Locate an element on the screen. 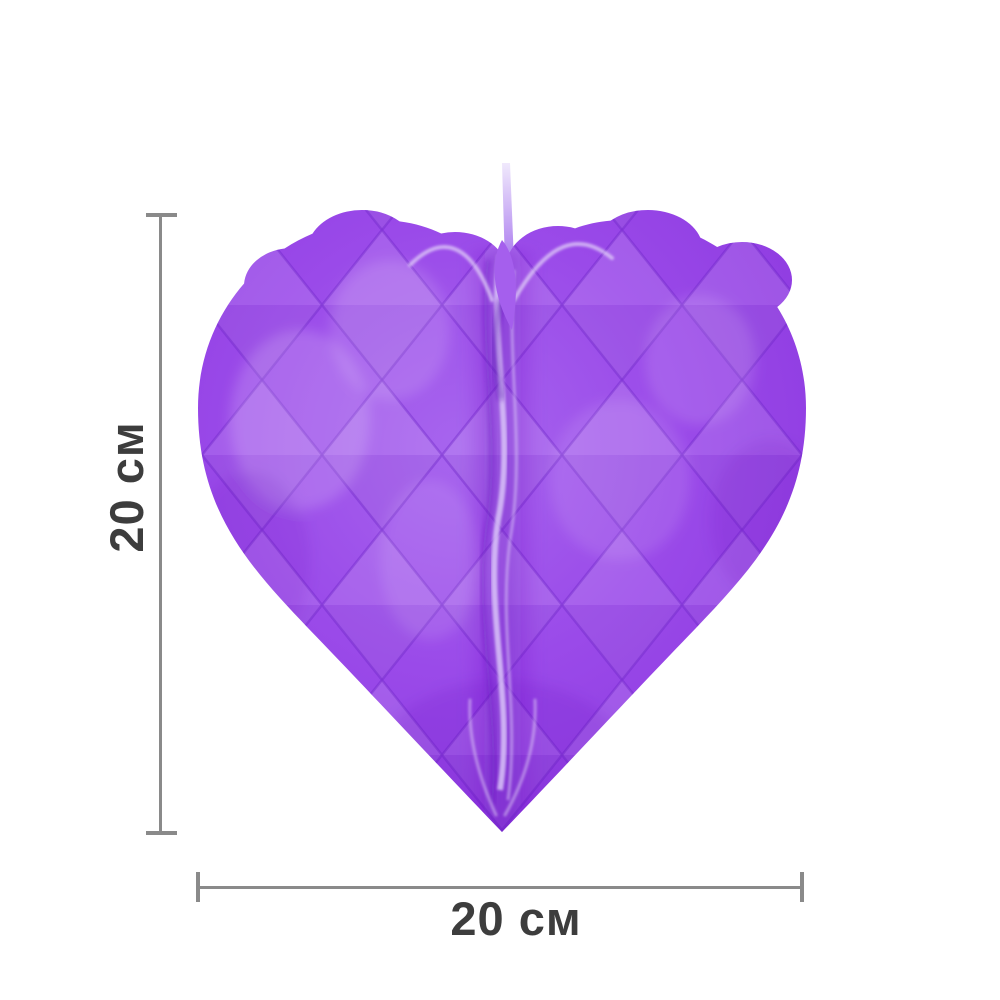  vertical-line-top-cap is located at coordinates (161, 215).